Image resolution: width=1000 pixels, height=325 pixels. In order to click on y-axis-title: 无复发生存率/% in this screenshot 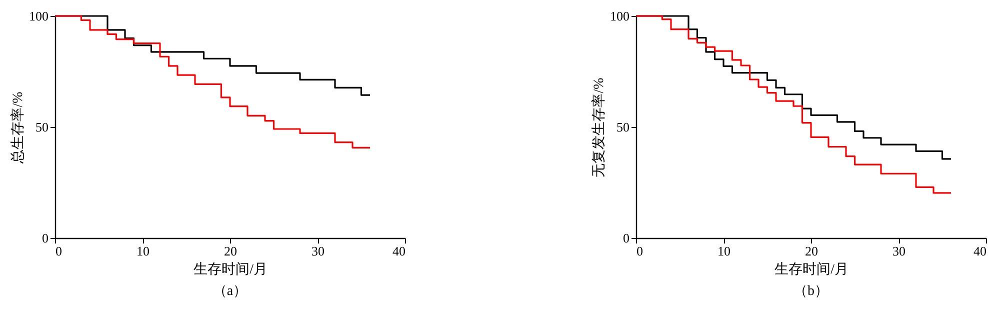, I will do `click(599, 127)`.